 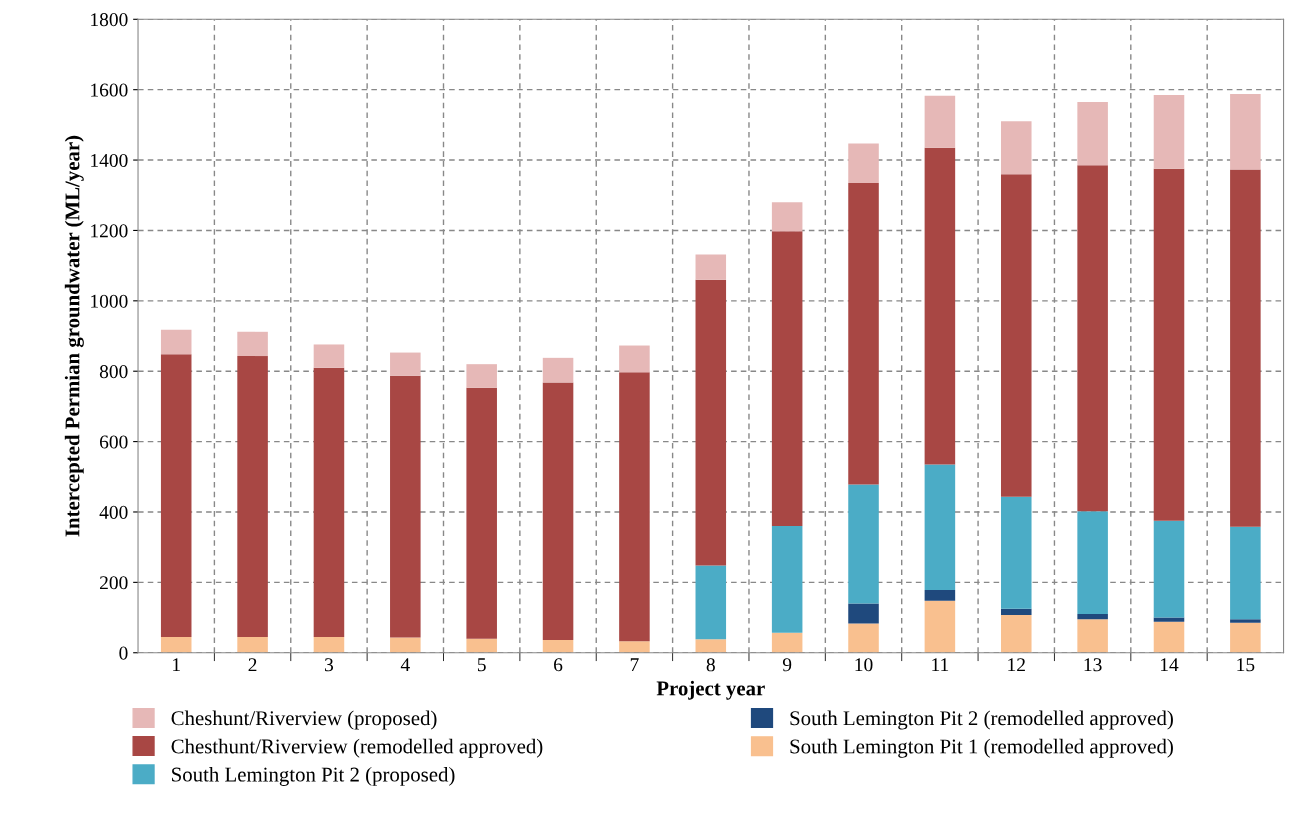 I want to click on x-tick-label: 1, so click(x=176, y=665).